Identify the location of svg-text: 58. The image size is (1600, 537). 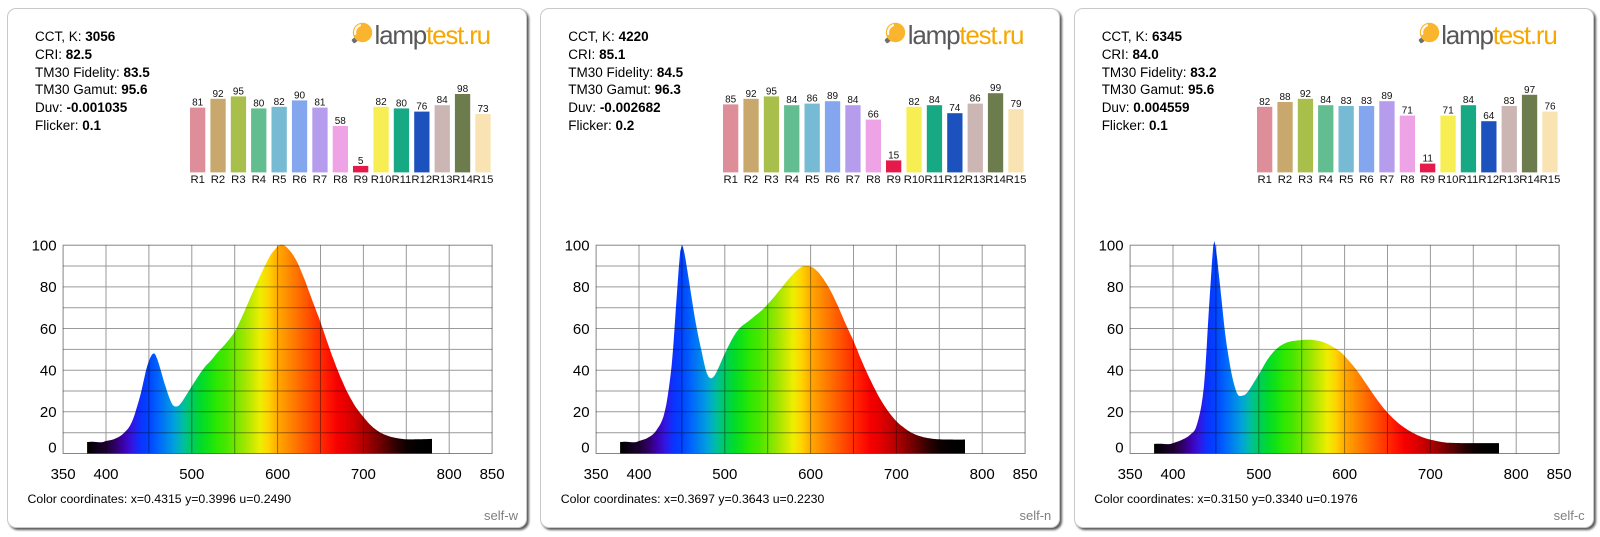
(341, 121).